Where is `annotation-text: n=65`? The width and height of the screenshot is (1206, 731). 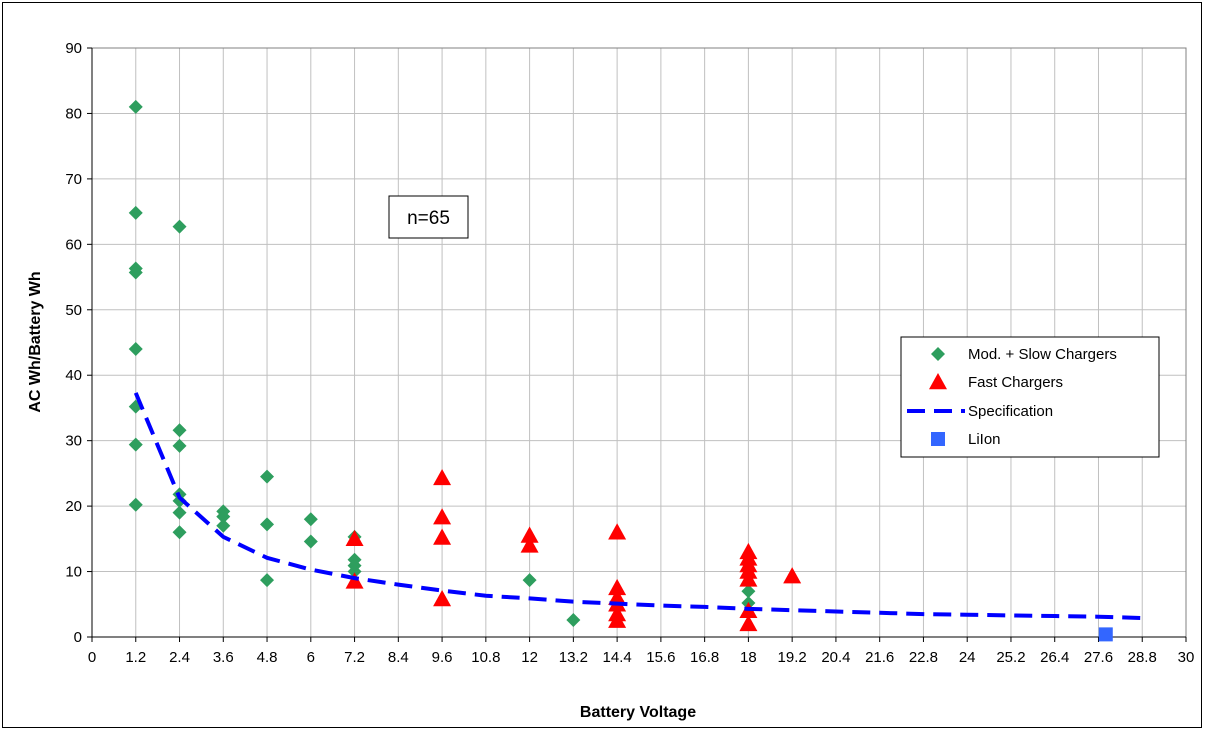
annotation-text: n=65 is located at coordinates (428, 218).